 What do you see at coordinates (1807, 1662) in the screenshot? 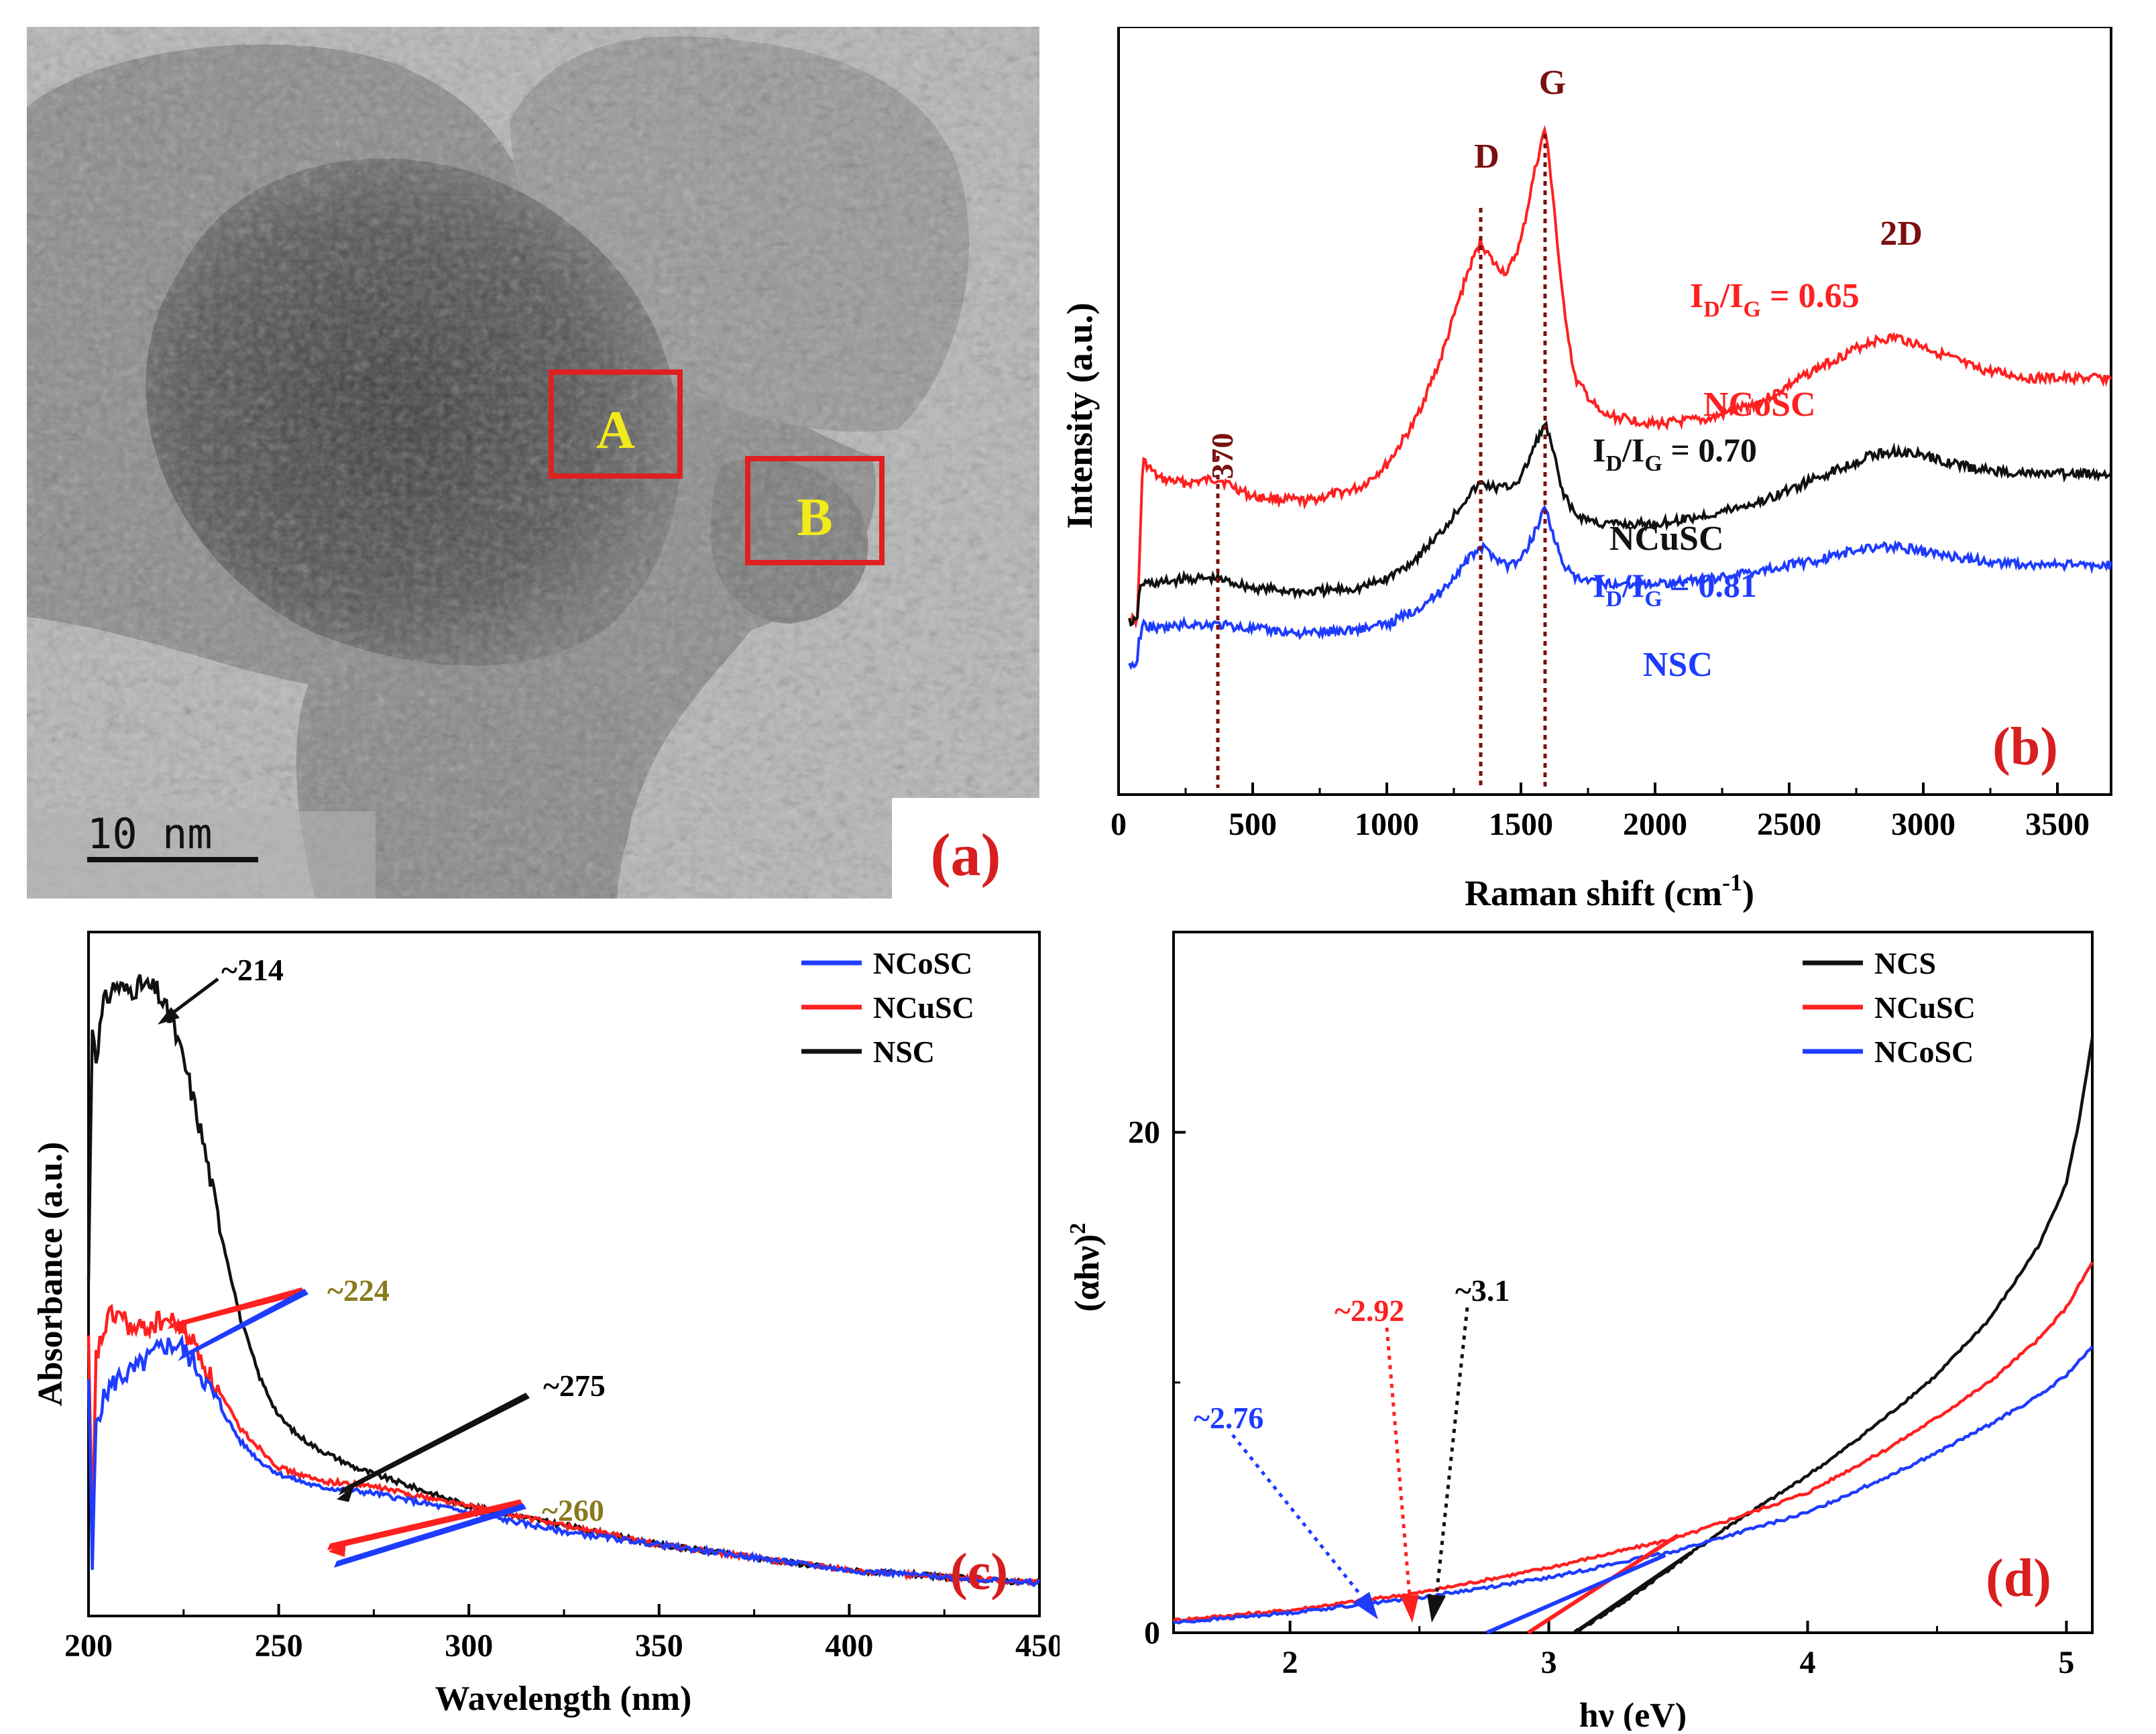
I see `x-tick-label-d: 4` at bounding box center [1807, 1662].